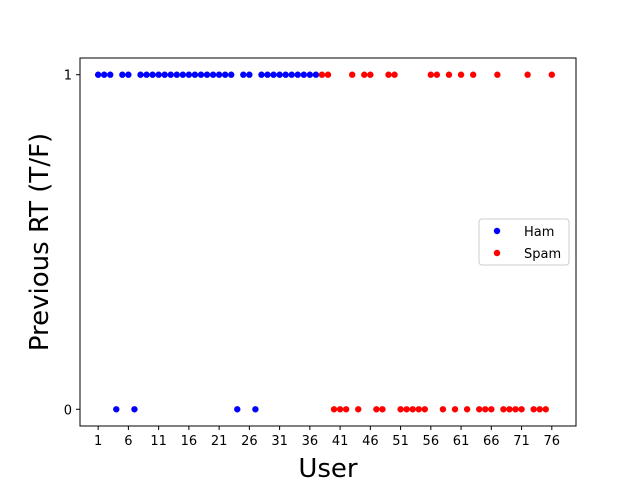 The width and height of the screenshot is (640, 480). Describe the element at coordinates (497, 231) in the screenshot. I see `legend-marker-ham` at that location.